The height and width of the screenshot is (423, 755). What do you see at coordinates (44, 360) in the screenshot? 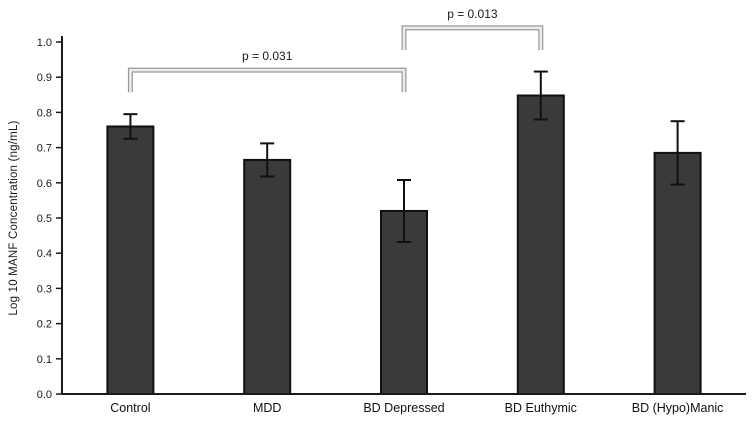
I see `y-tick-label: 0.1` at bounding box center [44, 360].